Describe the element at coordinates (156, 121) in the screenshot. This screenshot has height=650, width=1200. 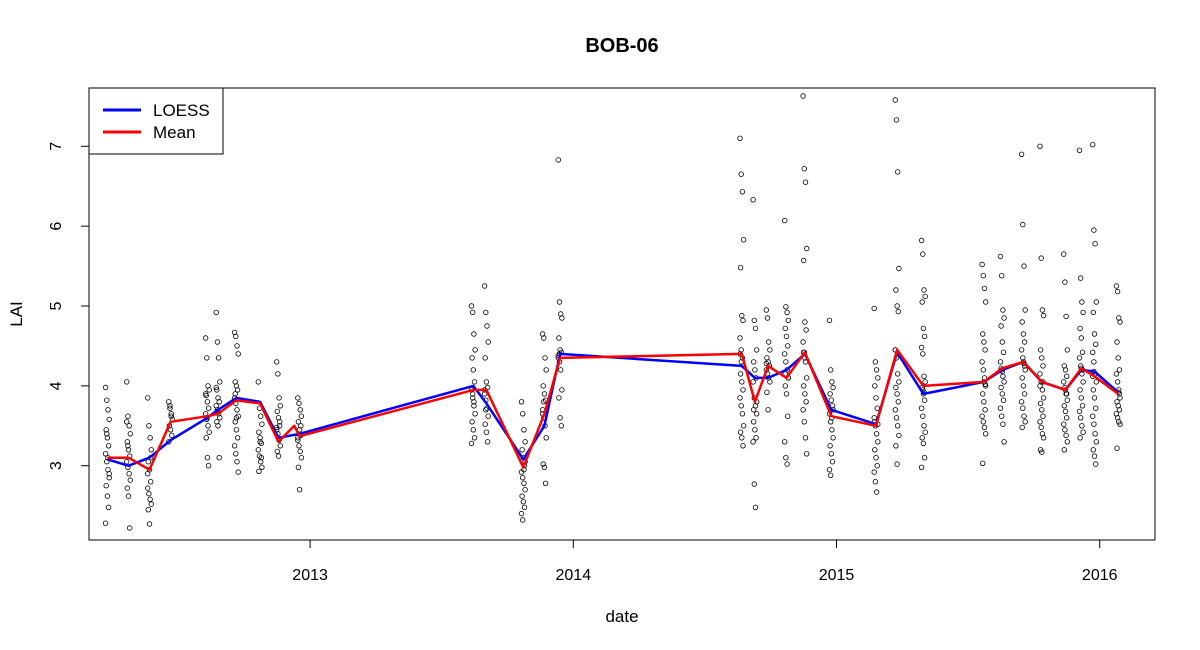
I see `legend-box` at that location.